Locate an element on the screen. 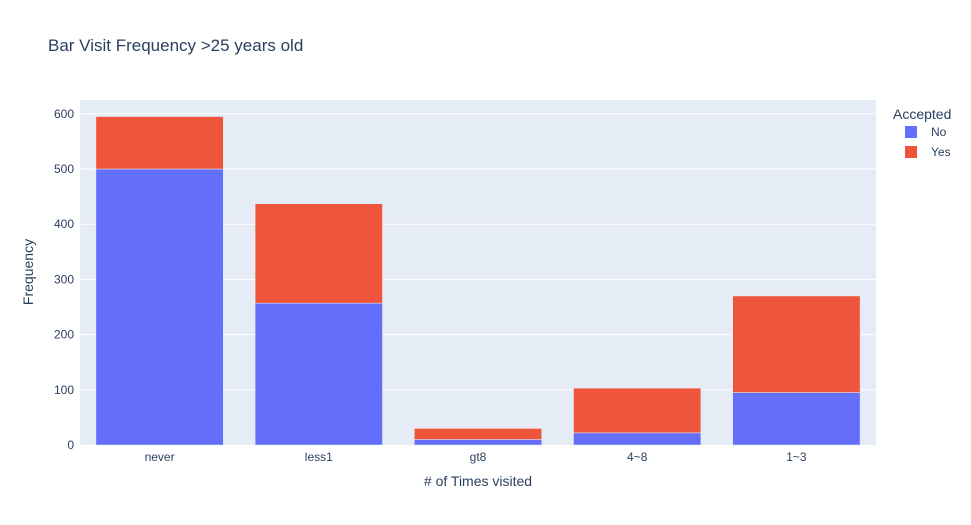 Image resolution: width=971 pixels, height=525 pixels. legend-label-yes: Yes is located at coordinates (941, 152).